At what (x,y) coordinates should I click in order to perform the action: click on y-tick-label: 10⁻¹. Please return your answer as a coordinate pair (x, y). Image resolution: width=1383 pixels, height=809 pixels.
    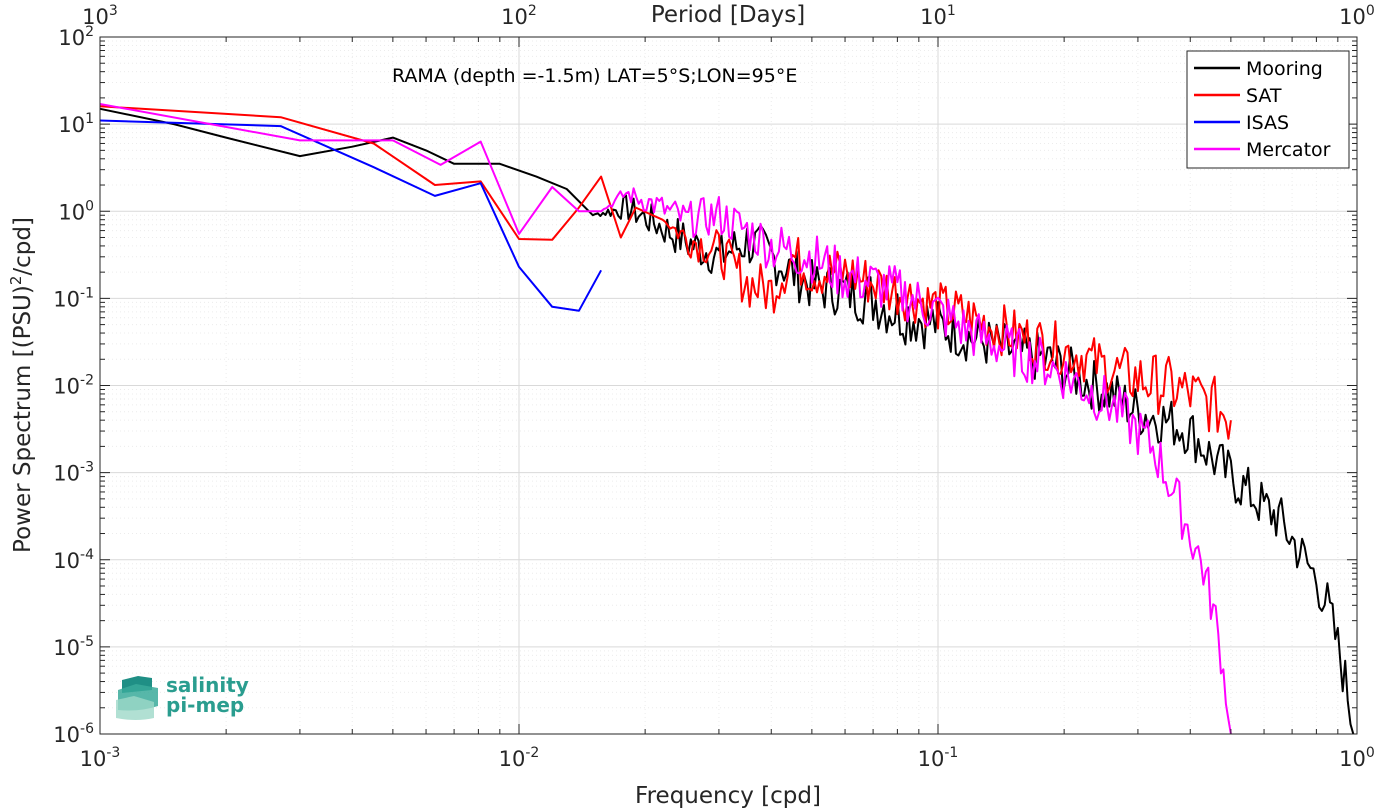
    Looking at the image, I should click on (73, 298).